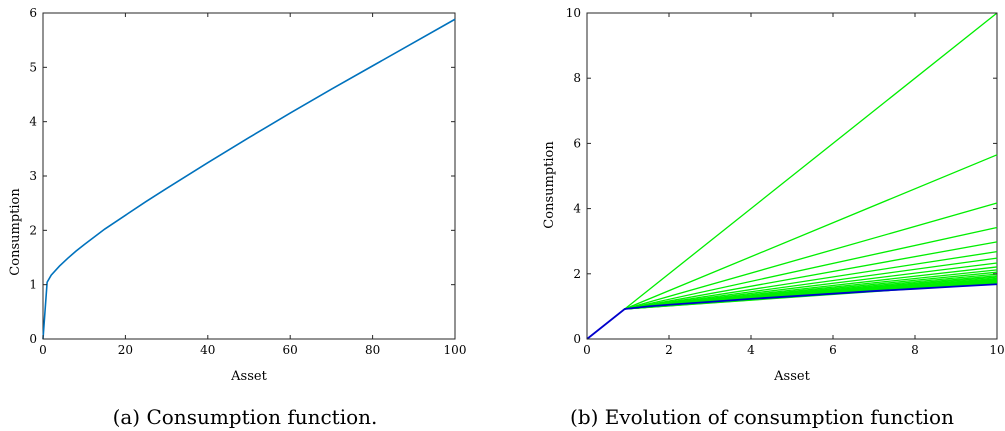 Image resolution: width=1005 pixels, height=431 pixels. What do you see at coordinates (207, 350) in the screenshot?
I see `panel-0-x-tick-label: 40` at bounding box center [207, 350].